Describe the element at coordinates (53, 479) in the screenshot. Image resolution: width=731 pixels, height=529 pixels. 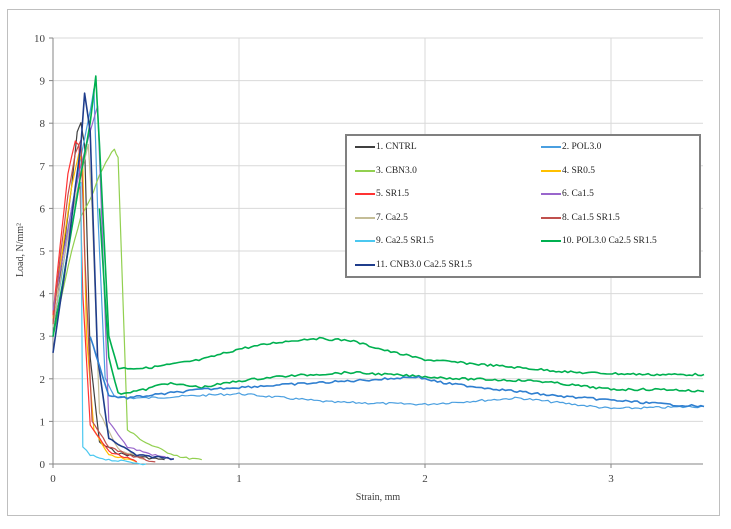
I see `x-tick-label: 0` at that location.